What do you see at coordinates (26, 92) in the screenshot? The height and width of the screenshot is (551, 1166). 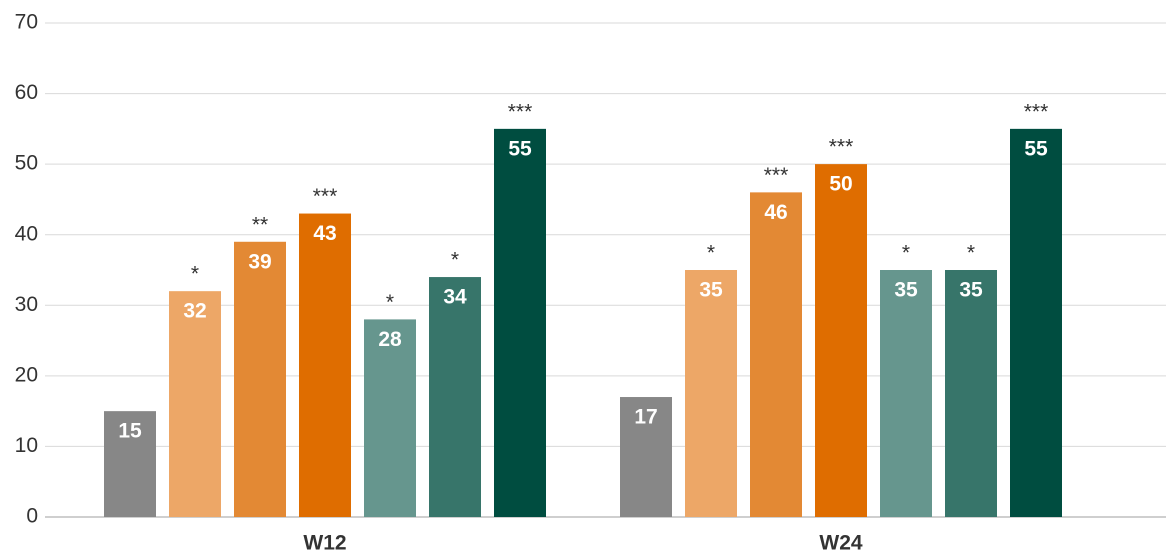 I see `y-tick-label: 60` at bounding box center [26, 92].